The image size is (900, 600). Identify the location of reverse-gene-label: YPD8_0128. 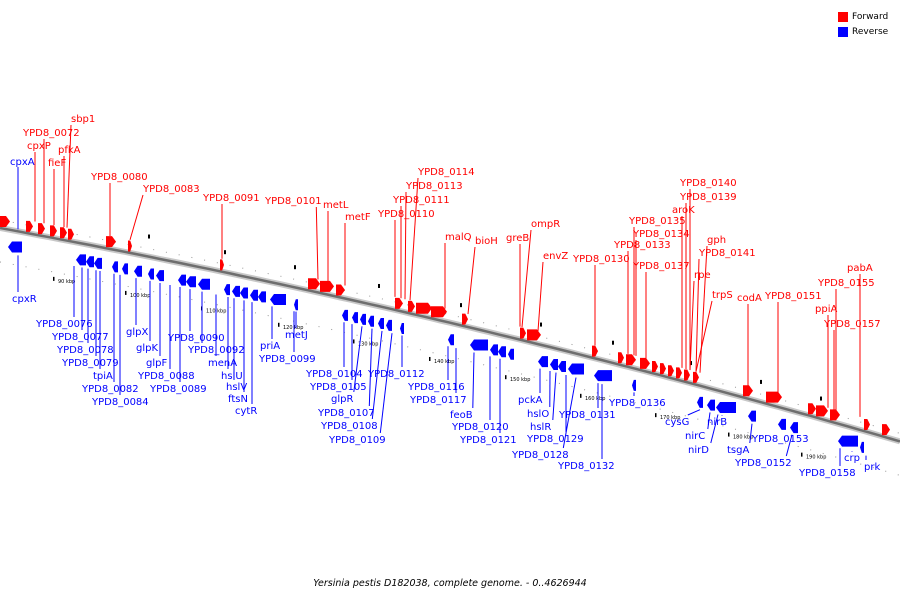
(540, 455).